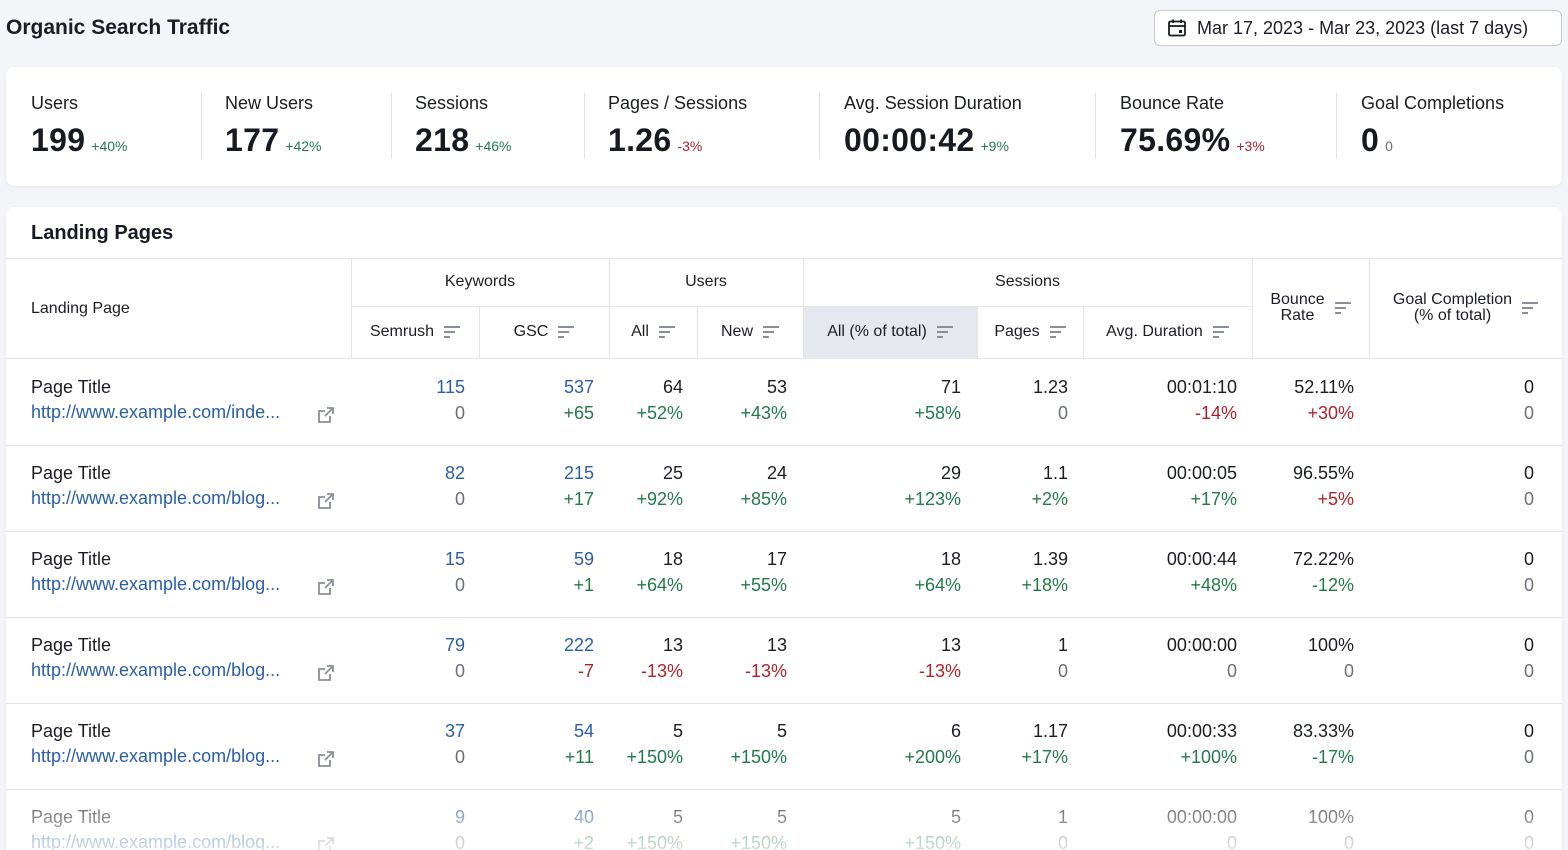 The image size is (1568, 850). I want to click on cell-new-delta: +55%, so click(763, 585).